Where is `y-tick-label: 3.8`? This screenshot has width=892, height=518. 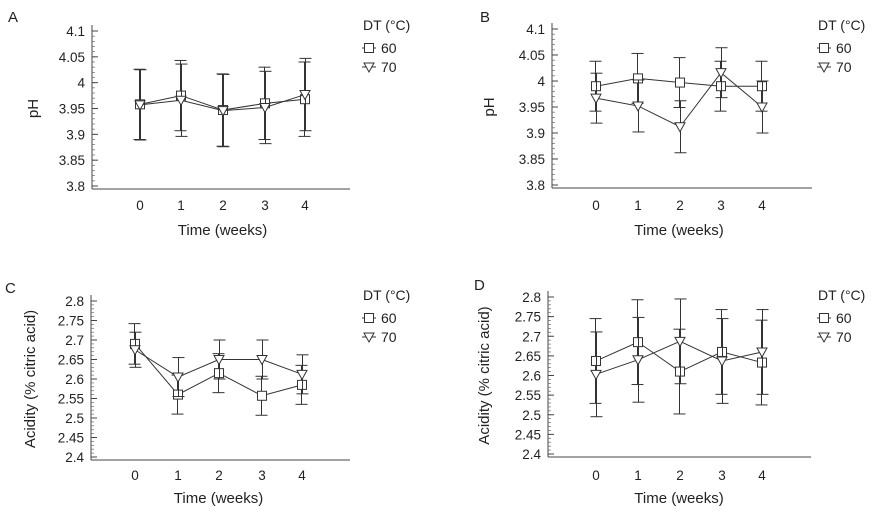
y-tick-label: 3.8 is located at coordinates (75, 186).